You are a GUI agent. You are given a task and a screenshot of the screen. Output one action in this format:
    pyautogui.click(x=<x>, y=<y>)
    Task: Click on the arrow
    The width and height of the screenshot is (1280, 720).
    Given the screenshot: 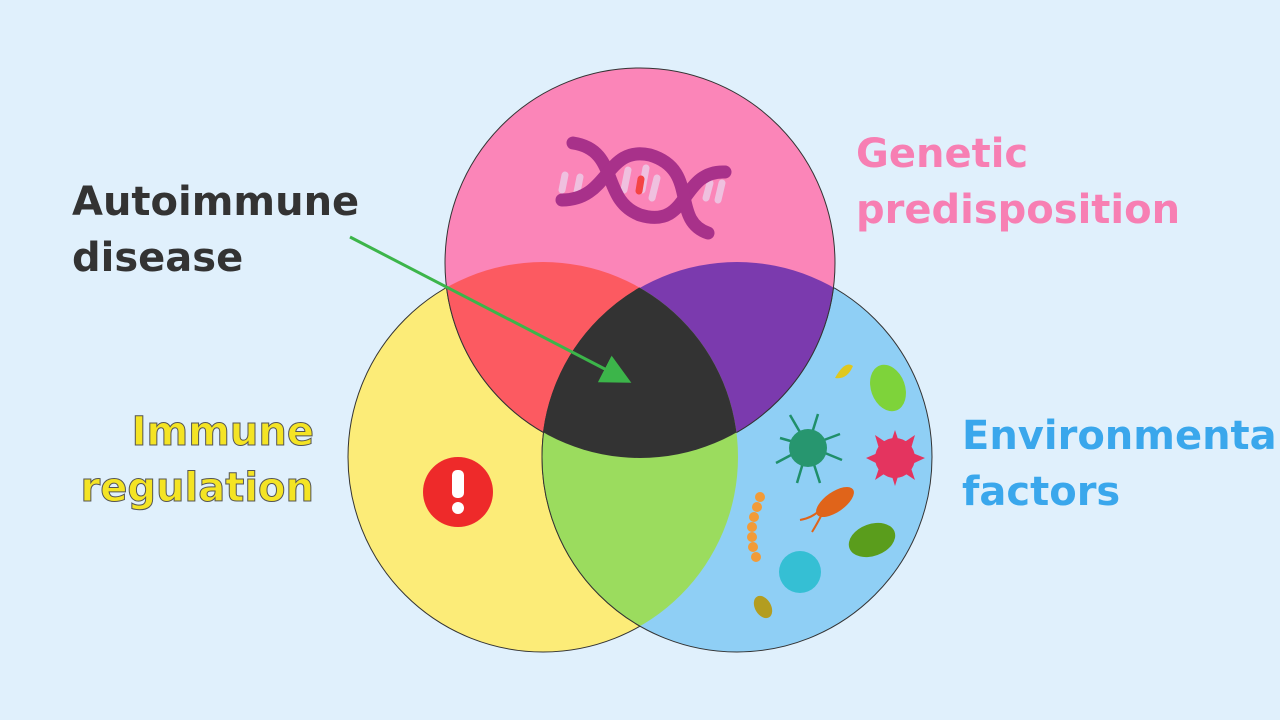 What is the action you would take?
    pyautogui.click(x=490, y=309)
    